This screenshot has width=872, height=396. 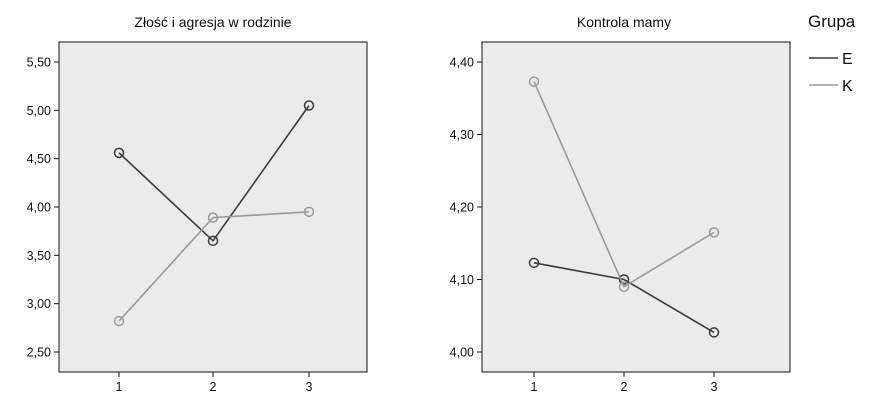 What do you see at coordinates (309, 387) in the screenshot?
I see `chart-1-x-tick-label: 3` at bounding box center [309, 387].